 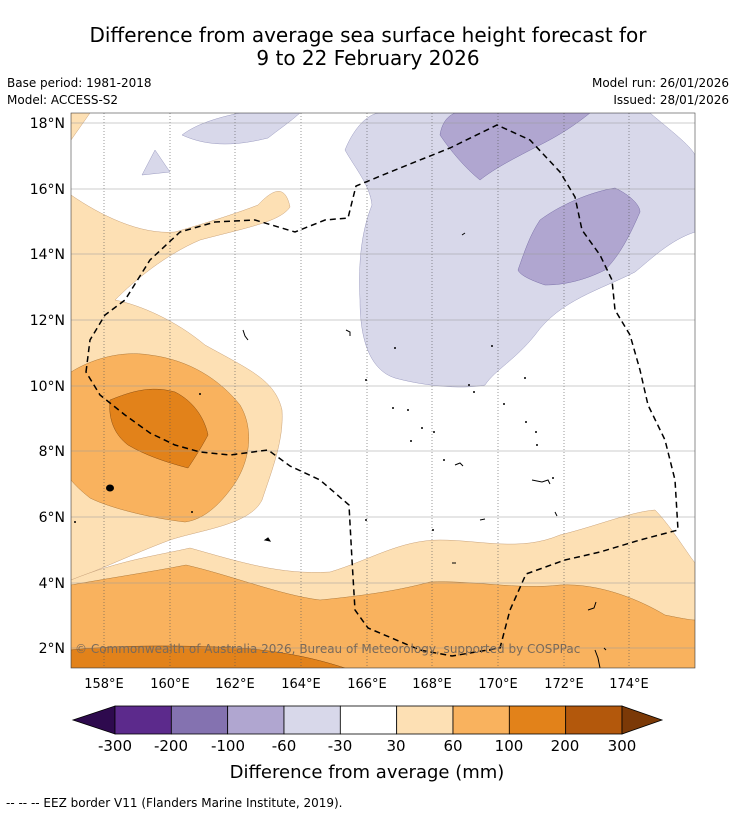 I want to click on colorbar-tick: 60, so click(x=452, y=746).